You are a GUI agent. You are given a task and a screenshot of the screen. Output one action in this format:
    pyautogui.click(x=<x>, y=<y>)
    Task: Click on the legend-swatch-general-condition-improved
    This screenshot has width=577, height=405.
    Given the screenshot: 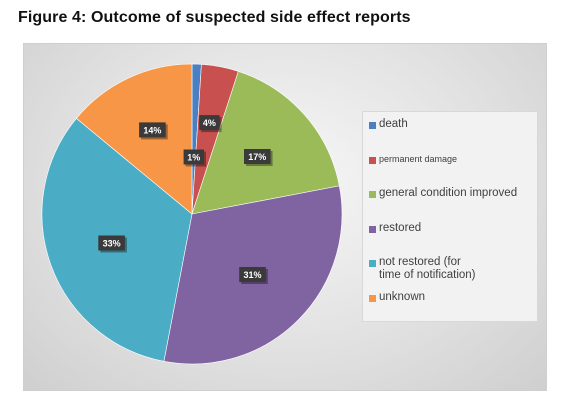 What is the action you would take?
    pyautogui.click(x=372, y=194)
    